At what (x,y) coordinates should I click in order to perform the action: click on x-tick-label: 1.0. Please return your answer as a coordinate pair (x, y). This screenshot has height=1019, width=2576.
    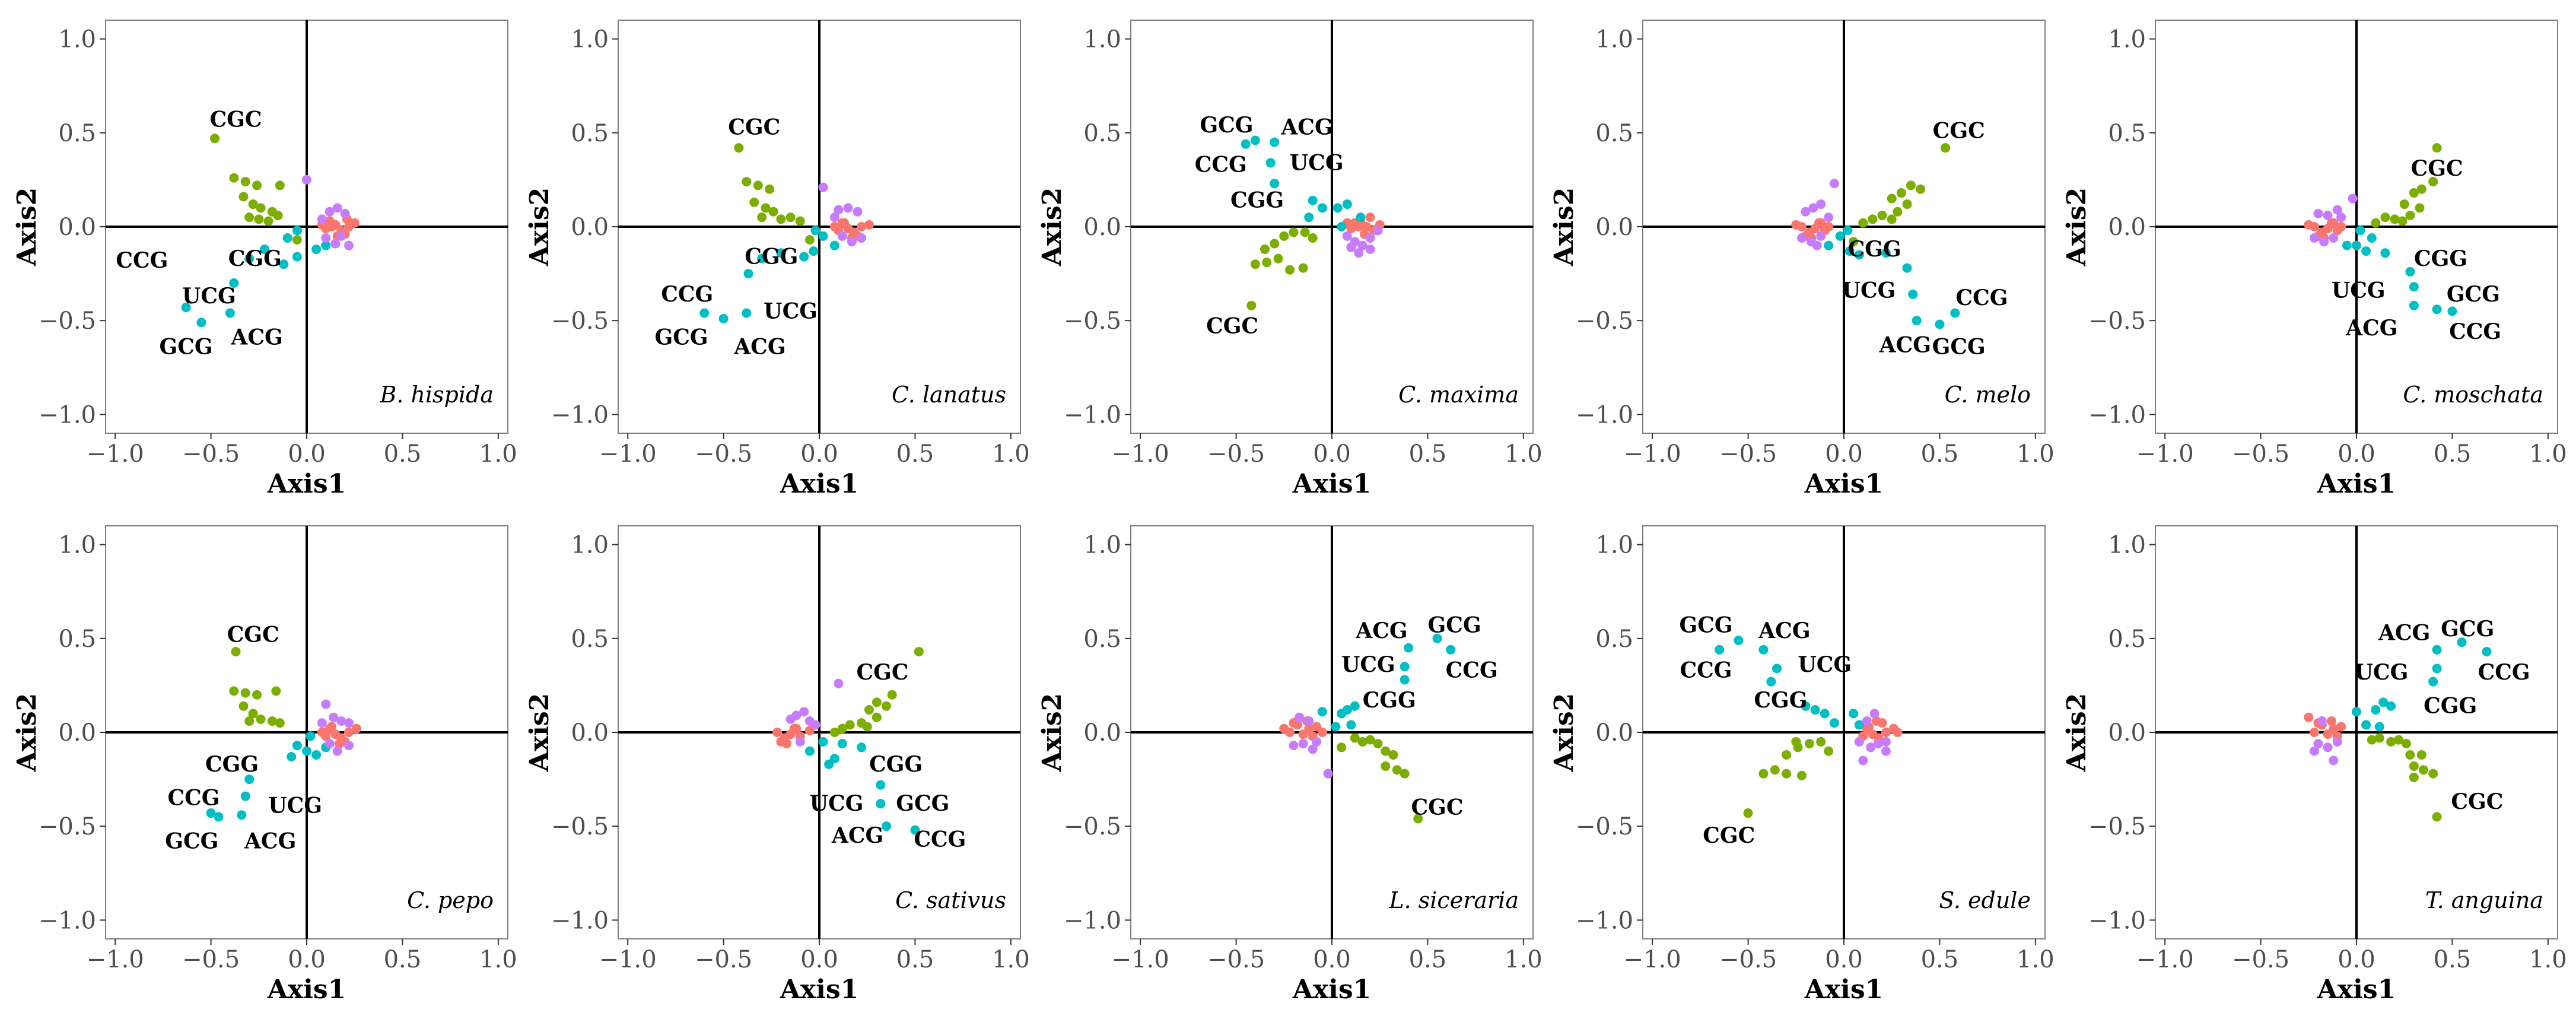
    Looking at the image, I should click on (1524, 959).